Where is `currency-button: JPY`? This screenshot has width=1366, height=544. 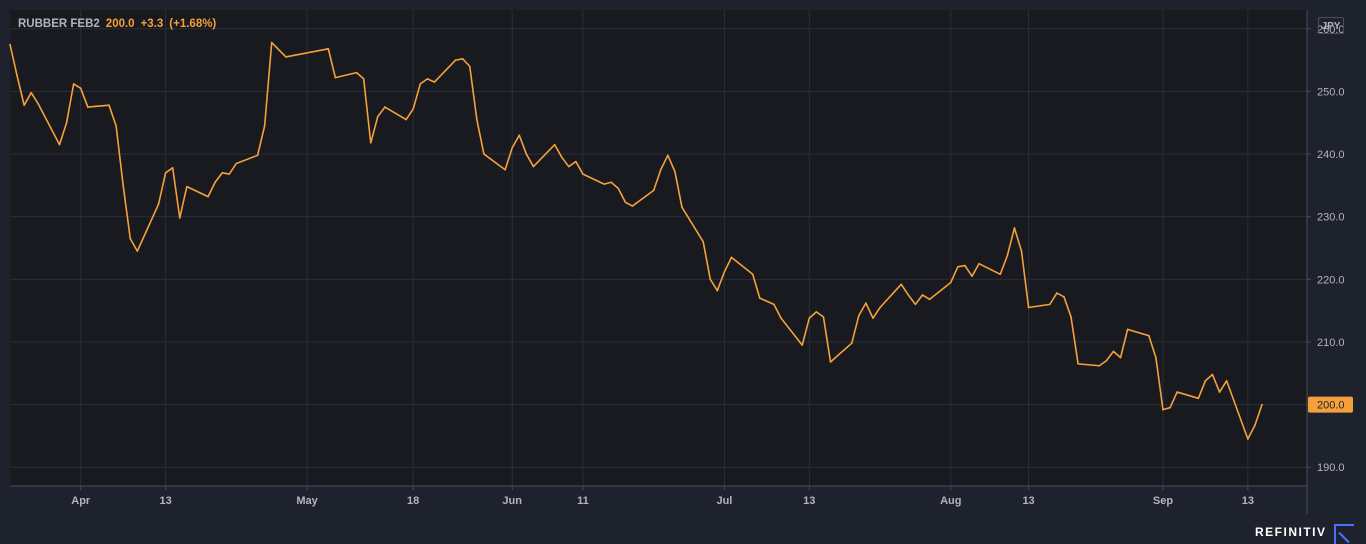
currency-button: JPY is located at coordinates (1331, 25).